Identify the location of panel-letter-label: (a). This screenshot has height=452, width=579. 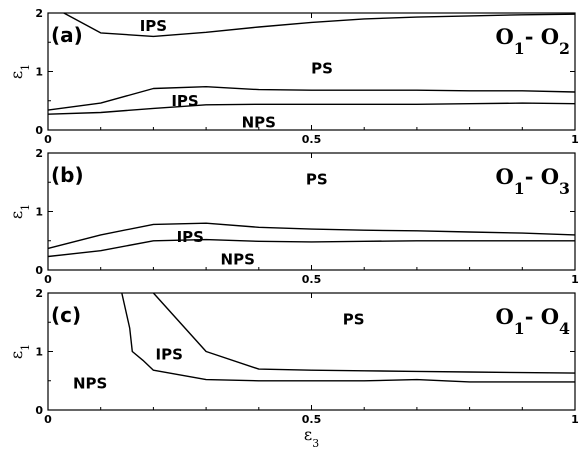
(67, 35).